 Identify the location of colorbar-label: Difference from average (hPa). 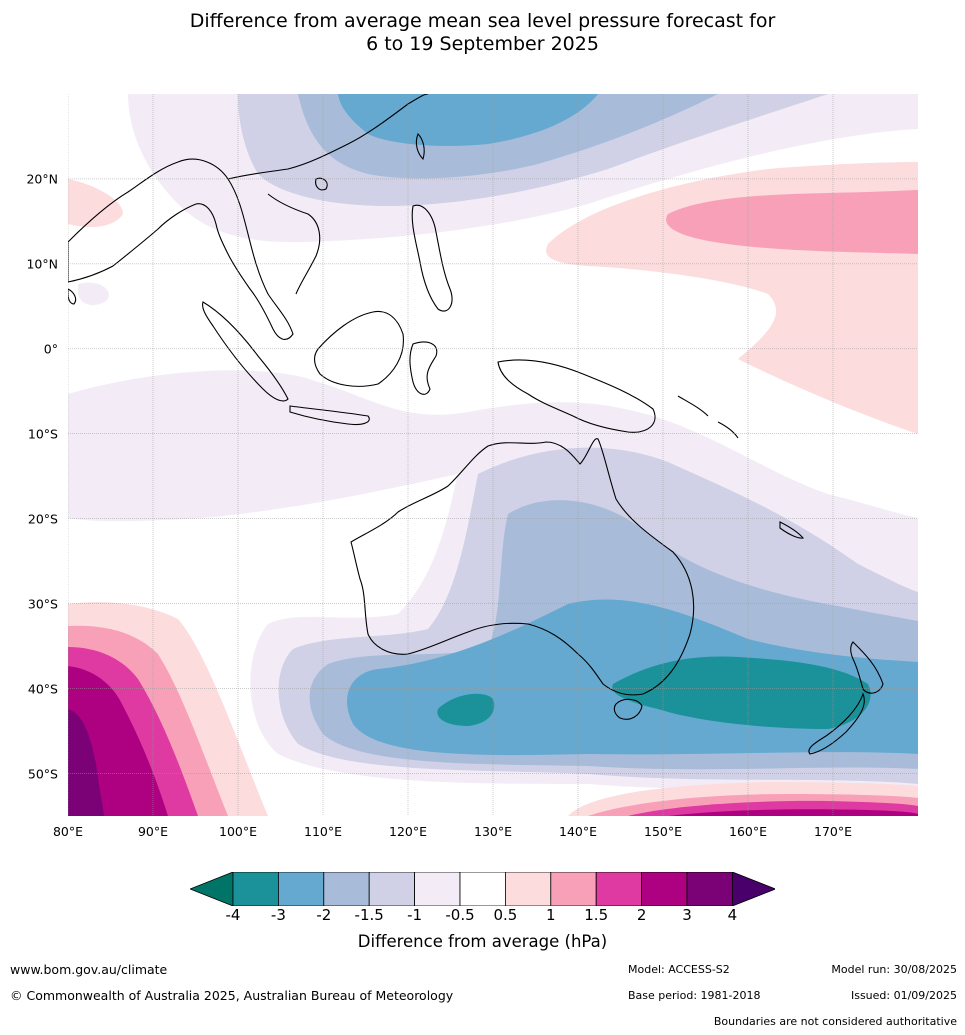
(482, 941).